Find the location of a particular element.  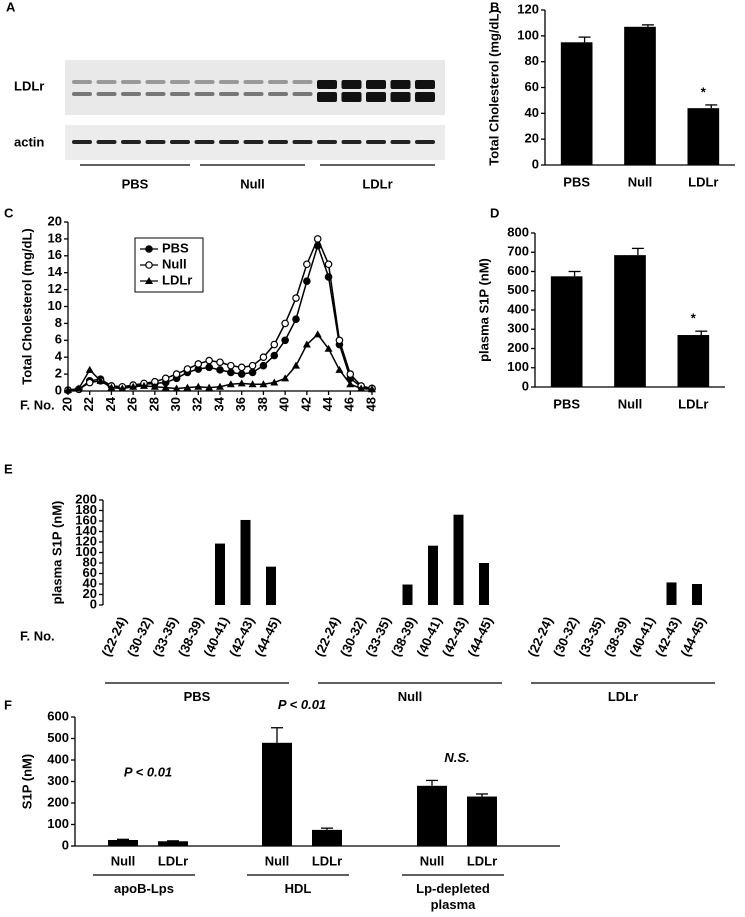

row-label: LDLr is located at coordinates (29, 85).